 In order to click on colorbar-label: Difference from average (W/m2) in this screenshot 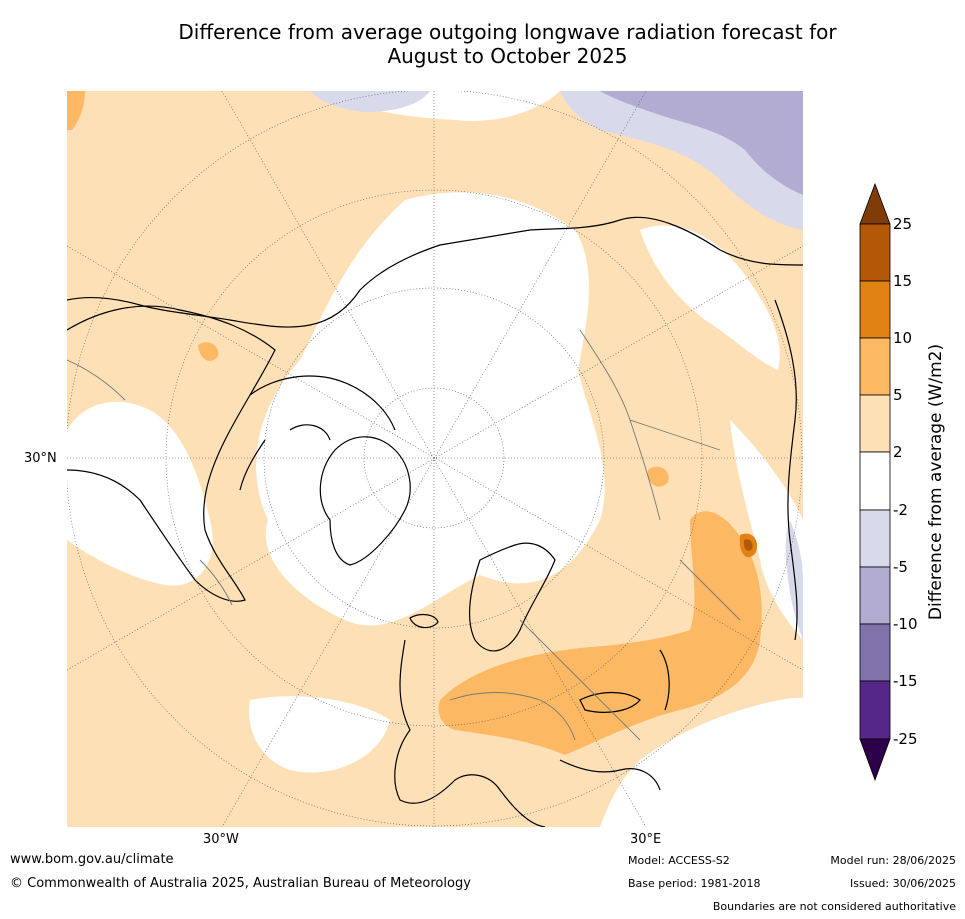, I will do `click(936, 482)`.